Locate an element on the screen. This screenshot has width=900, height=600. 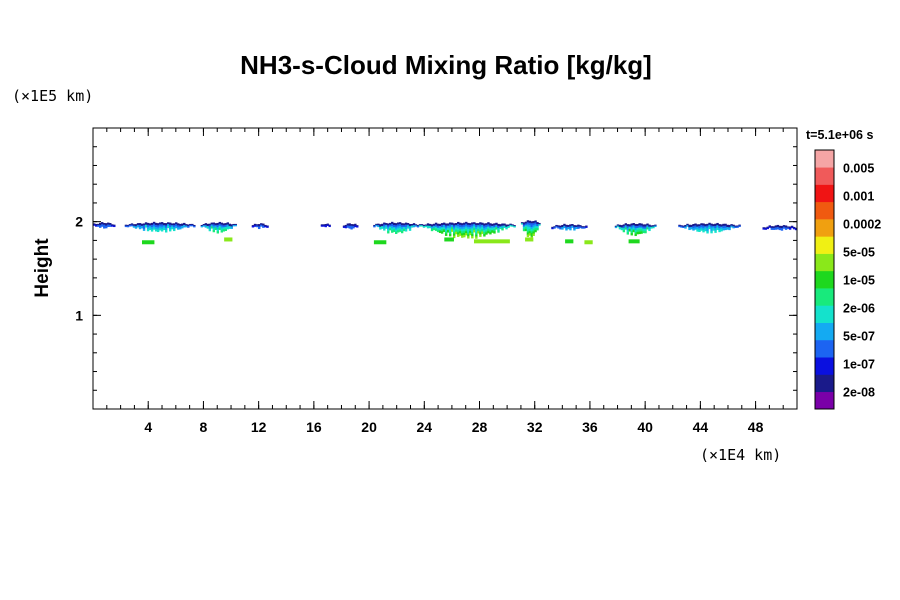
precip-patch is located at coordinates (228, 239).